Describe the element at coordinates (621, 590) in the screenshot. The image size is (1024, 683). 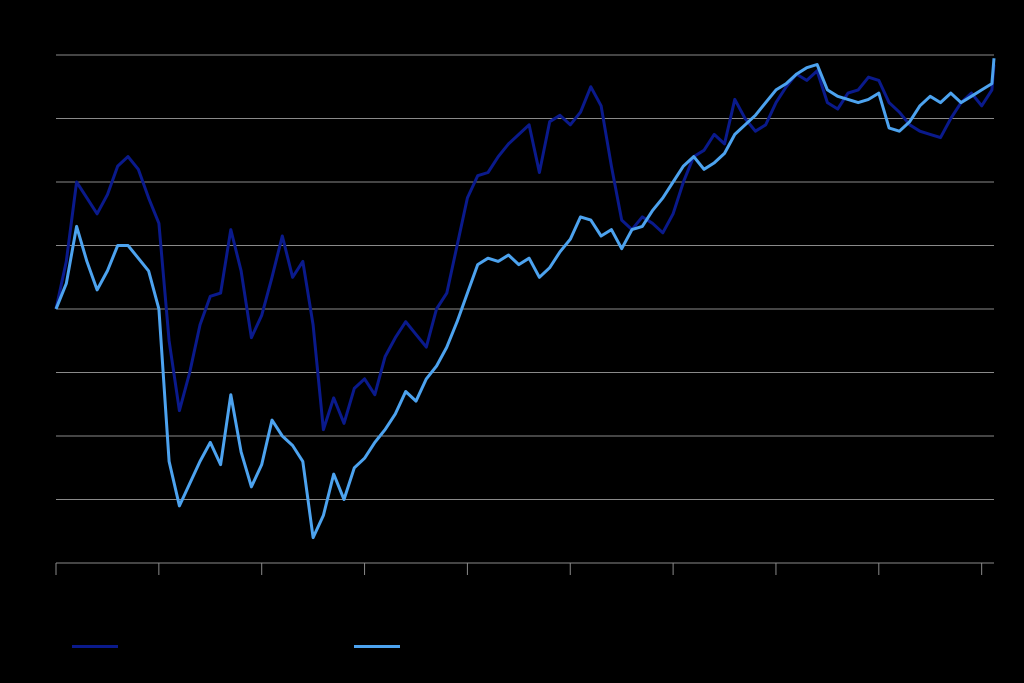
I see `month-label: jun` at that location.